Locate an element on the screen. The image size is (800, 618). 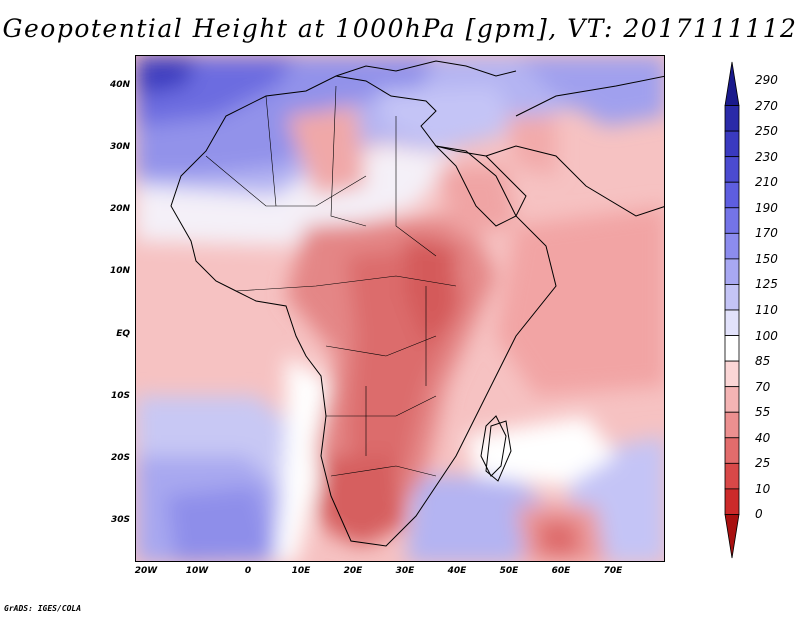
colorbar-level-label: 190 is located at coordinates (766, 207).